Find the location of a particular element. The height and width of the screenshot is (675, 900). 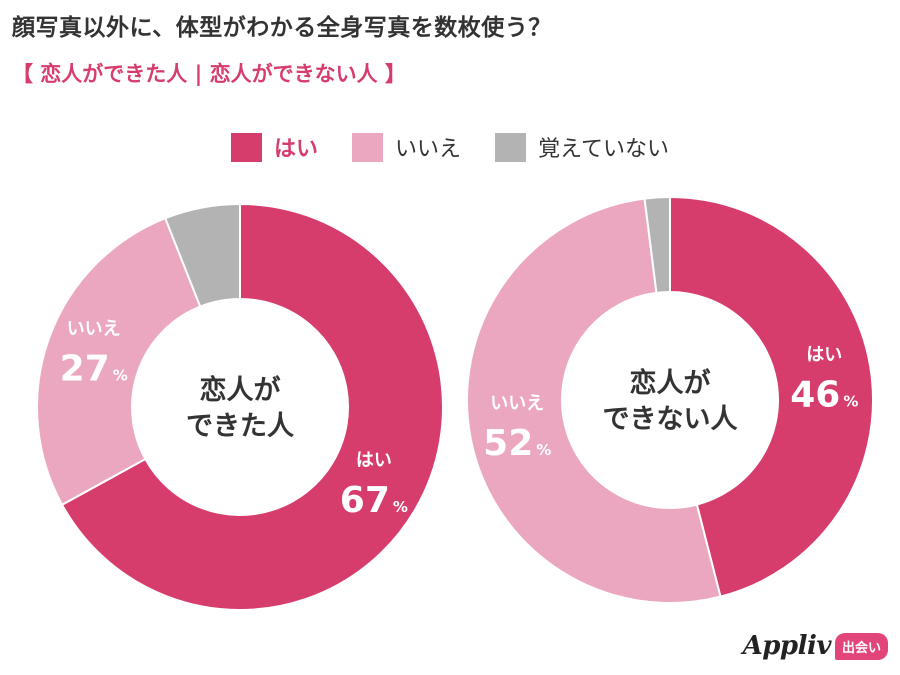

chart-legend: はい いいえ 覚えていない is located at coordinates (450, 147).